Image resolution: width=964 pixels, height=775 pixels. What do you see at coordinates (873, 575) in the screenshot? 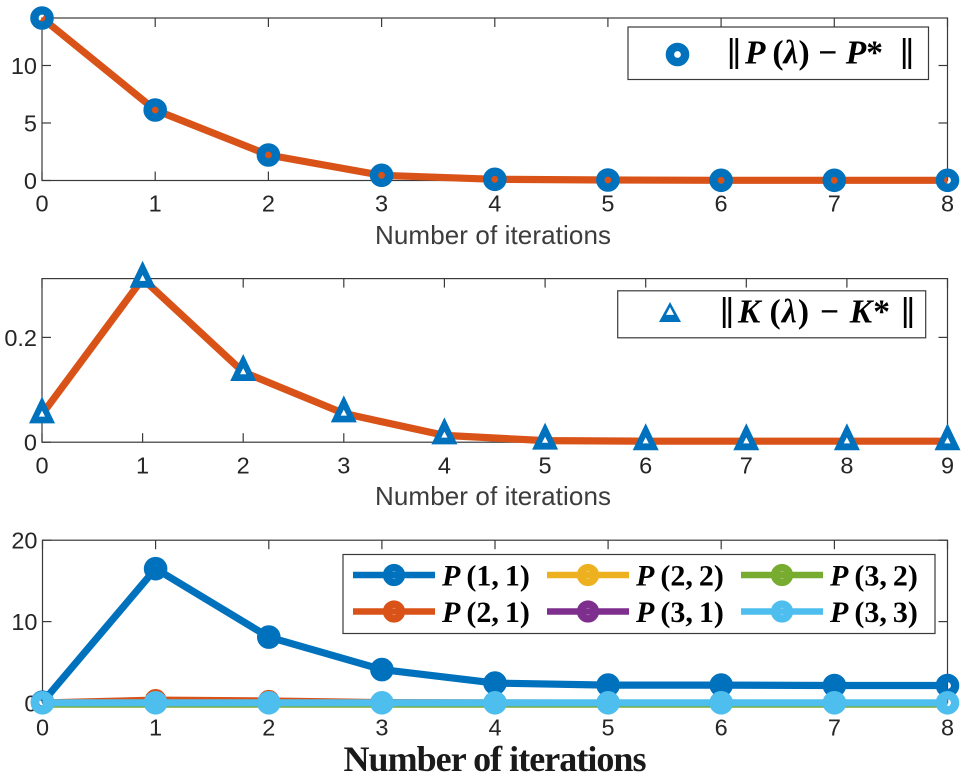
I see `svg-text: P (3, 2)` at bounding box center [873, 575].